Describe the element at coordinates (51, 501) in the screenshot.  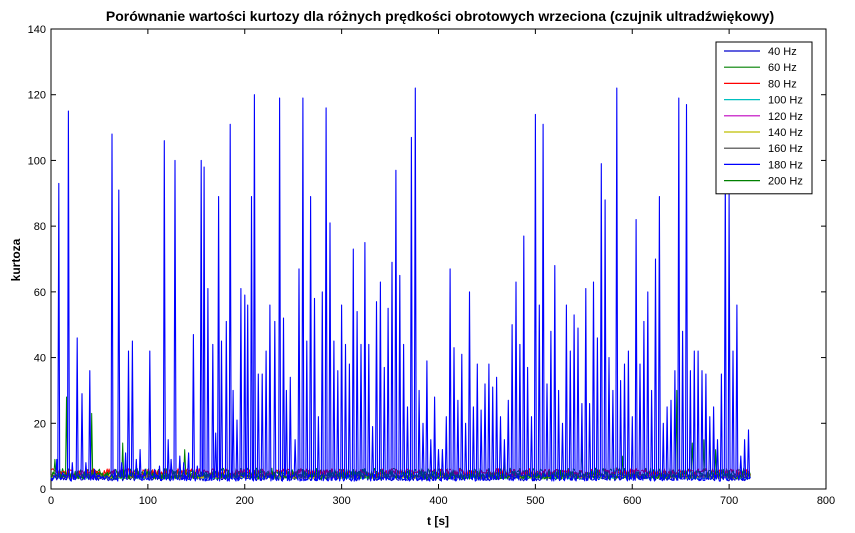
I see `x-tick-label: 0` at that location.